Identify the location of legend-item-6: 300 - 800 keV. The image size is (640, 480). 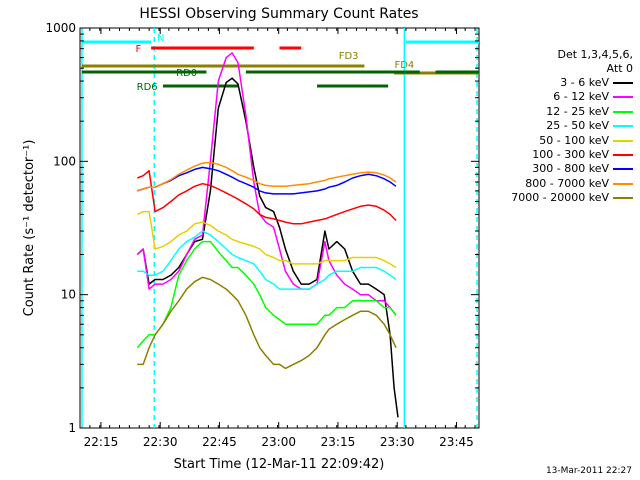
(558, 169).